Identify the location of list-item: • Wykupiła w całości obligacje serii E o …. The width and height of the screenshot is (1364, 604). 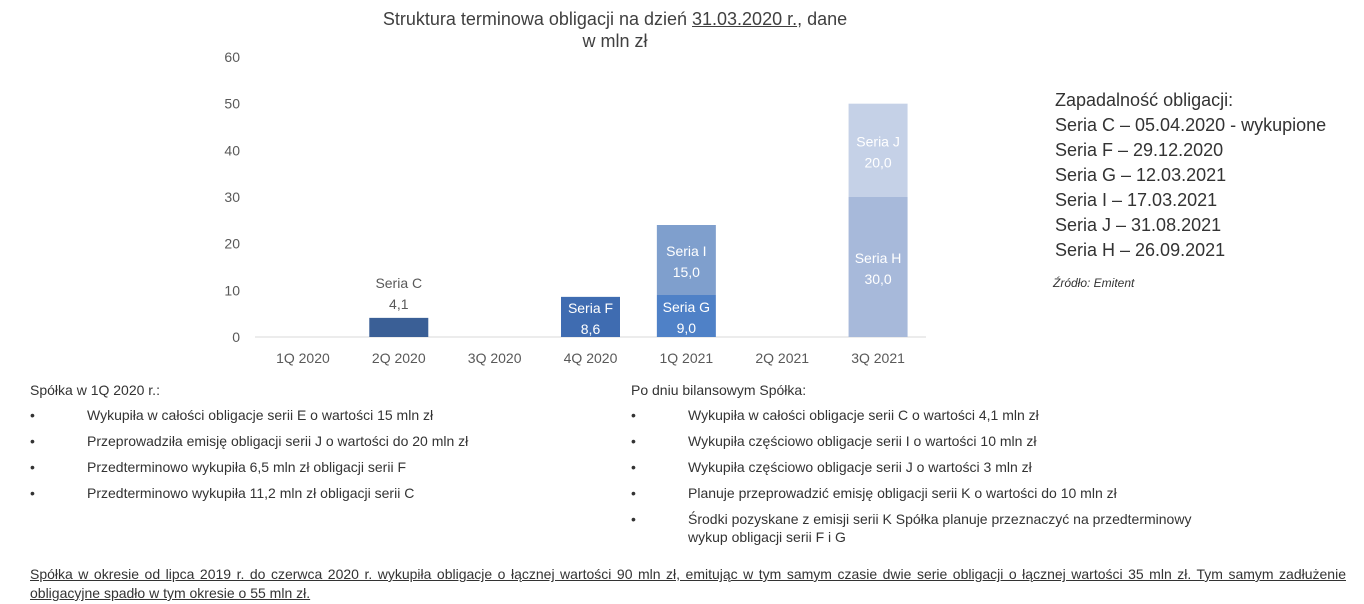
(232, 415).